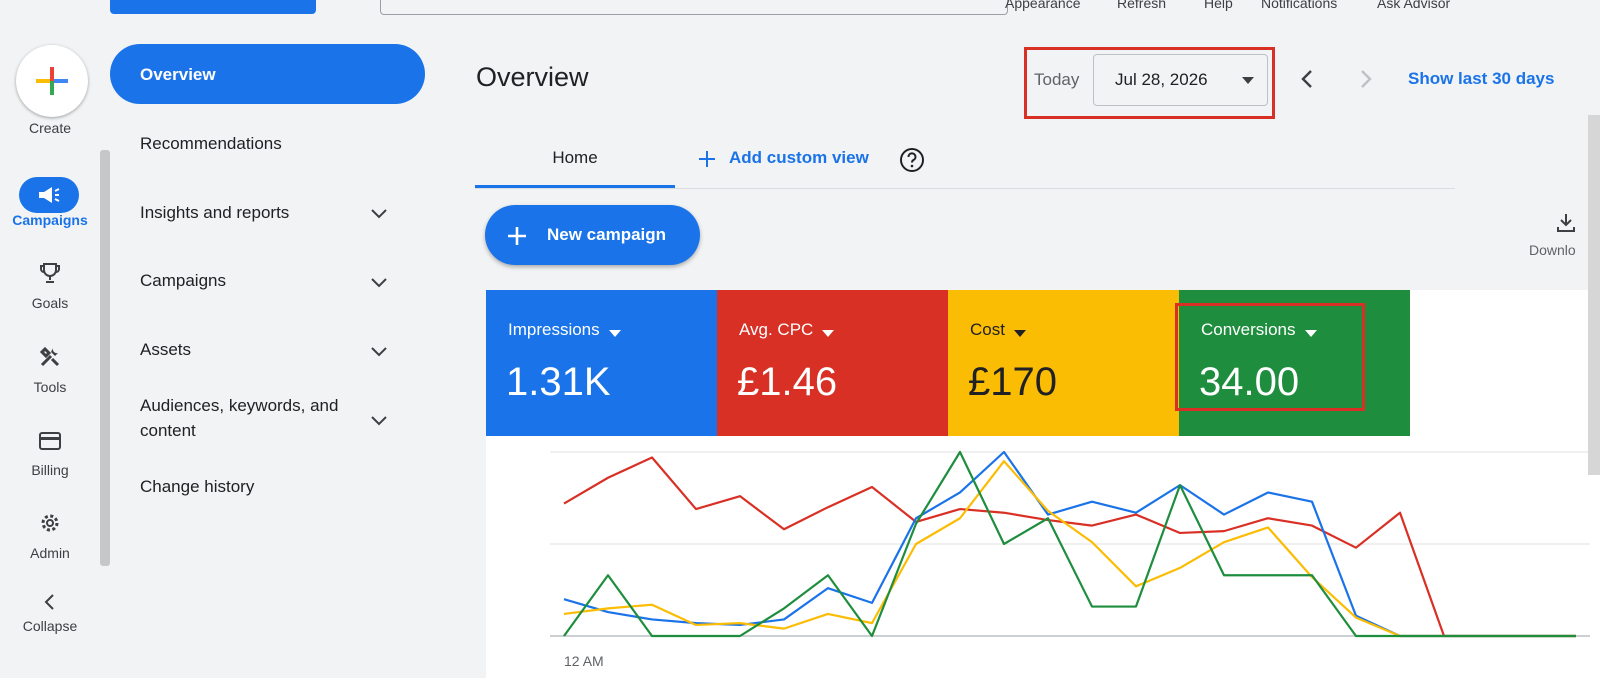 The image size is (1600, 678). What do you see at coordinates (607, 234) in the screenshot?
I see `new-campaign-label: New campaign` at bounding box center [607, 234].